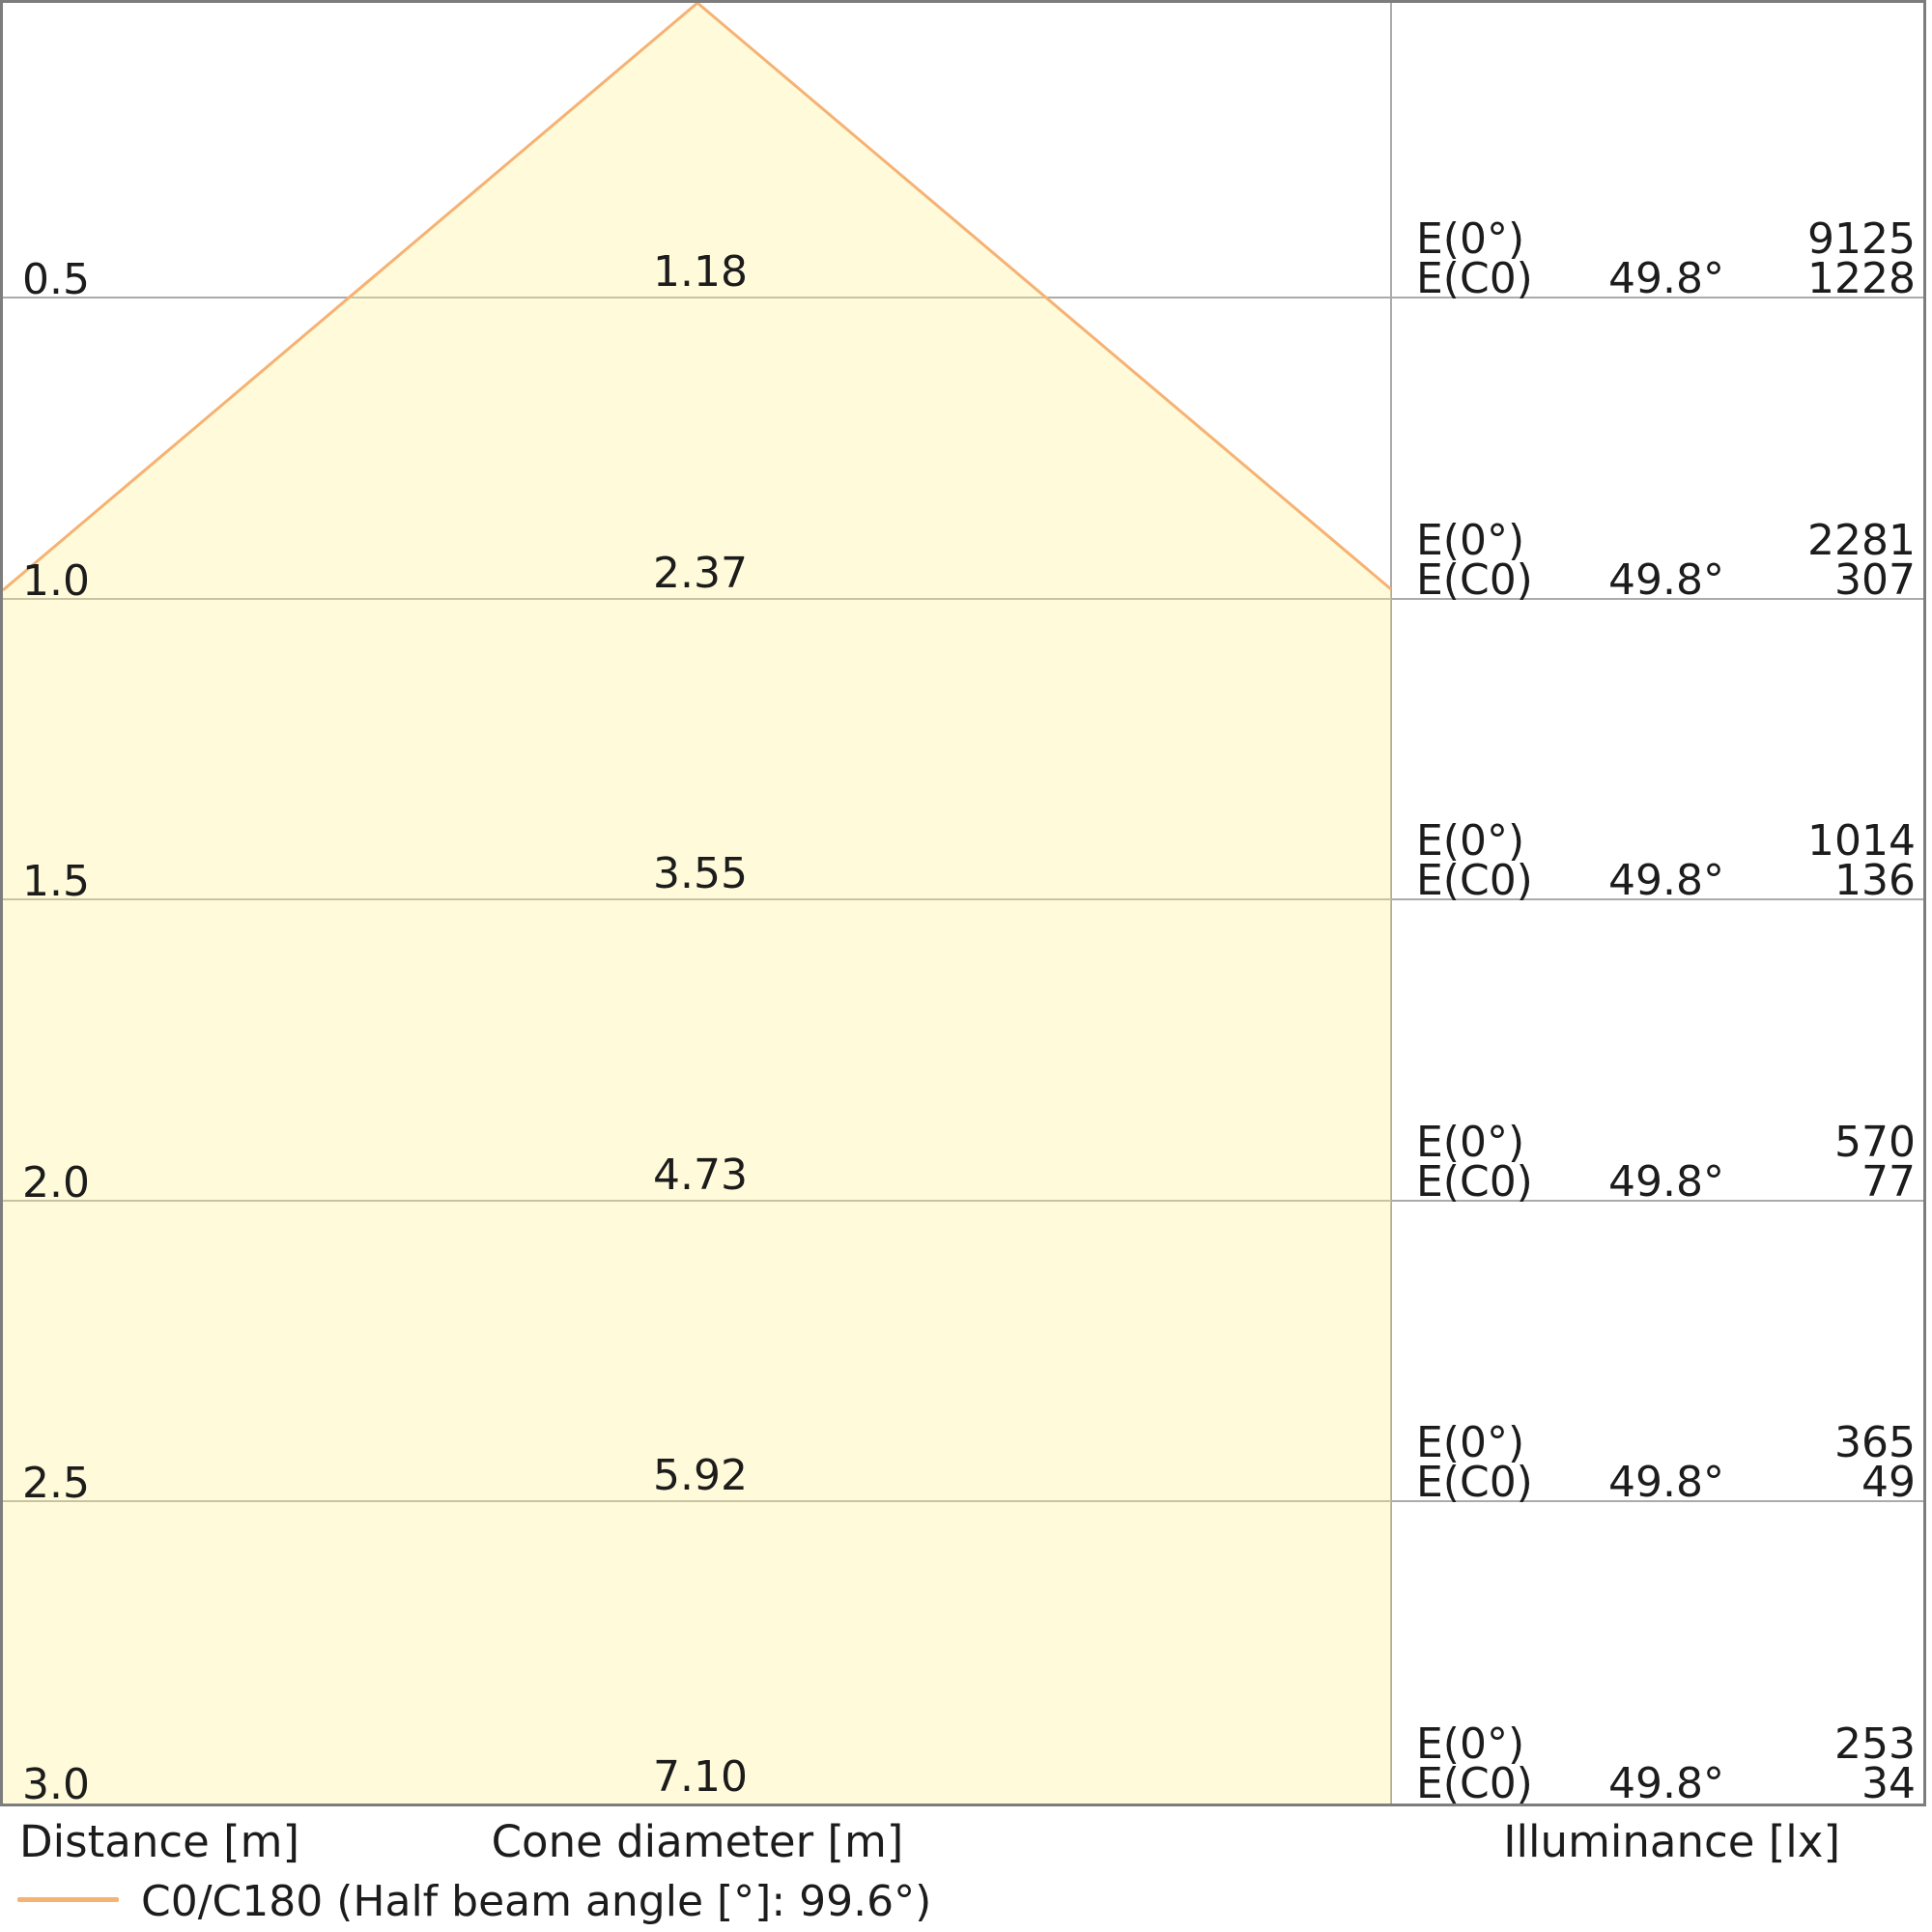 This screenshot has height=1932, width=1932. Describe the element at coordinates (697, 1841) in the screenshot. I see `axis-label-cone-diameter: Cone diameter [m]` at that location.